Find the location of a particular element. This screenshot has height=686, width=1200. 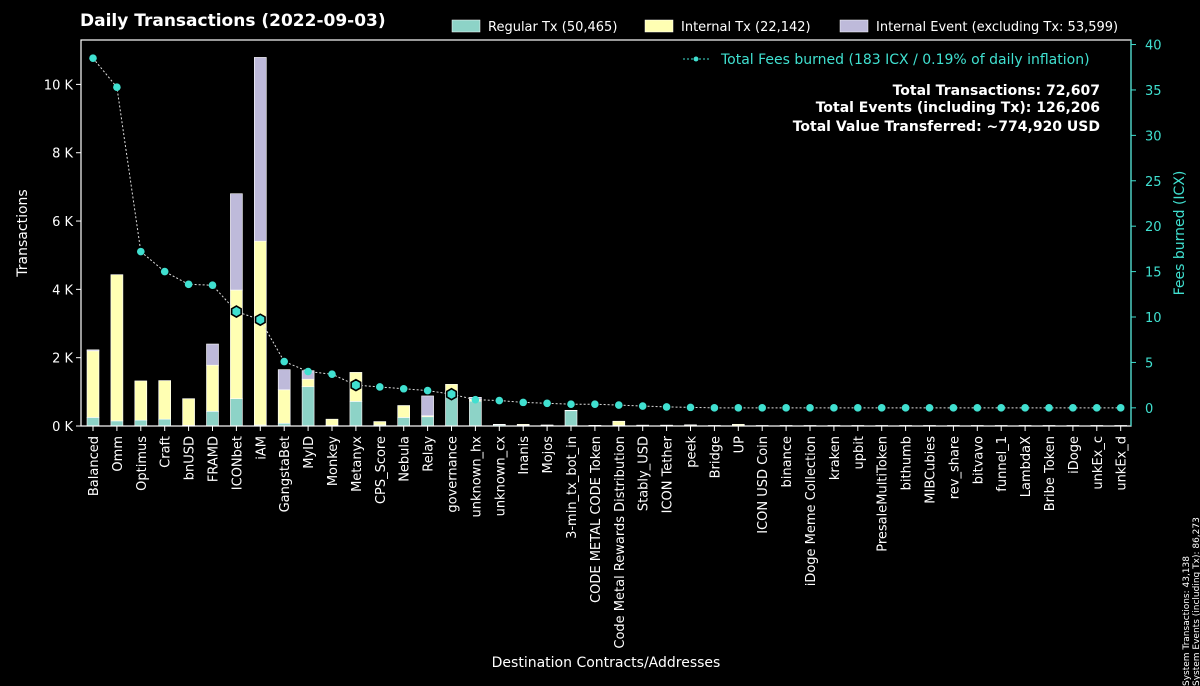

x-tick-label-41: iDoge is located at coordinates (1074, 455).